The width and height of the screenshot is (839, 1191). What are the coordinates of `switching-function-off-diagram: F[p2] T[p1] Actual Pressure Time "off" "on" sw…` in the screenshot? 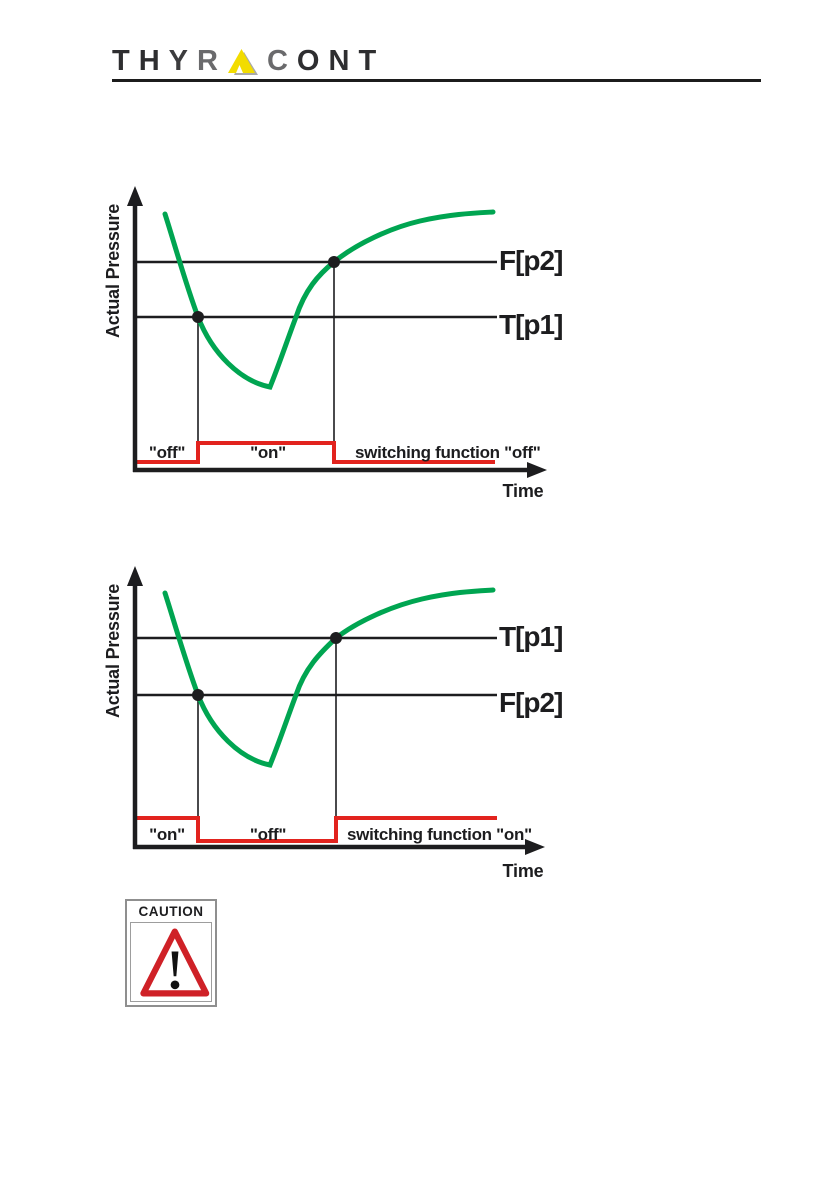 It's located at (333, 343).